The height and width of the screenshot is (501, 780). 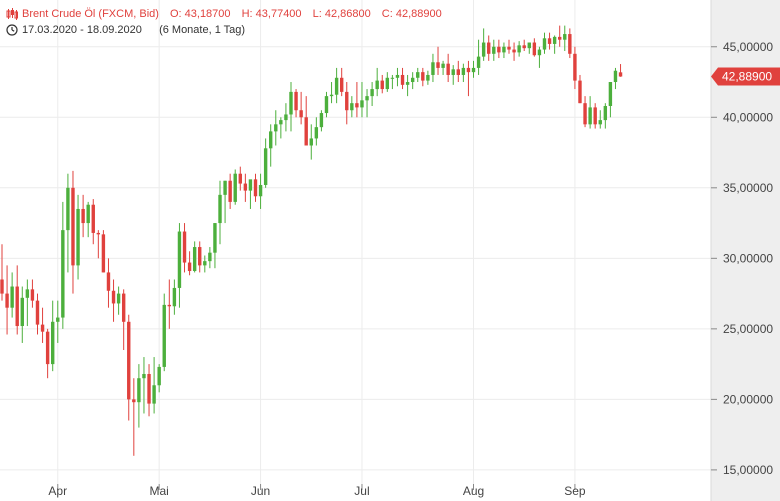 I want to click on last-price-box, so click(x=745, y=76).